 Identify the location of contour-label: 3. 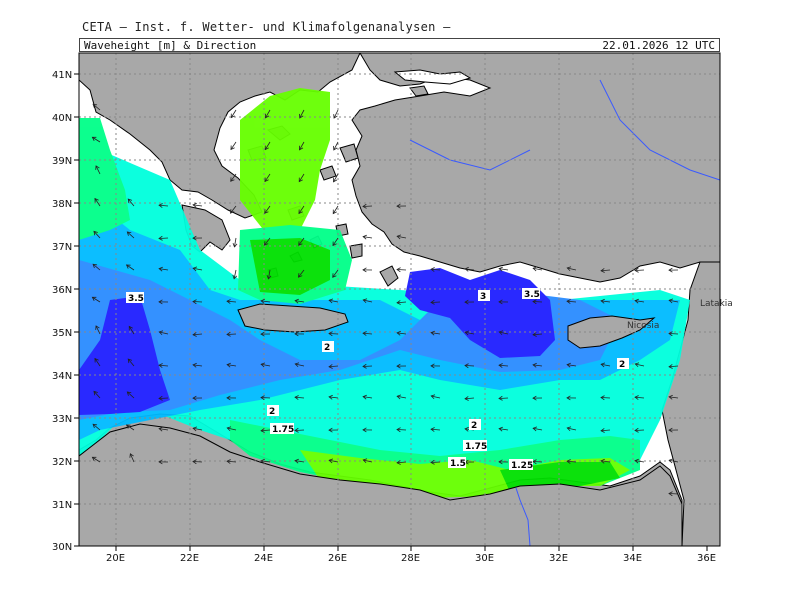
(483, 297).